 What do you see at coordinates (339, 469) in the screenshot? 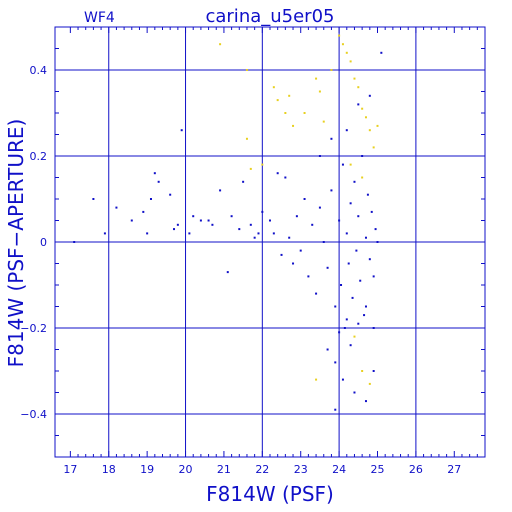
I see `x-tick-label: 24` at bounding box center [339, 469].